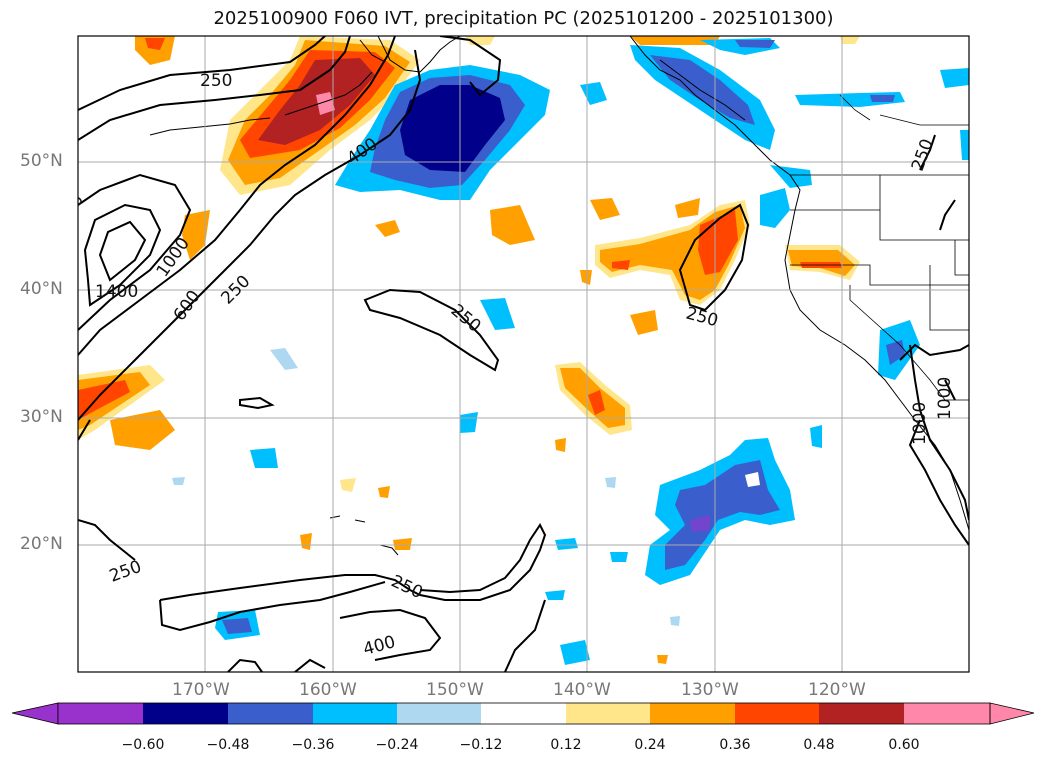 The height and width of the screenshot is (765, 1047). Describe the element at coordinates (904, 745) in the screenshot. I see `colorbar-tick-label: 0.60` at that location.